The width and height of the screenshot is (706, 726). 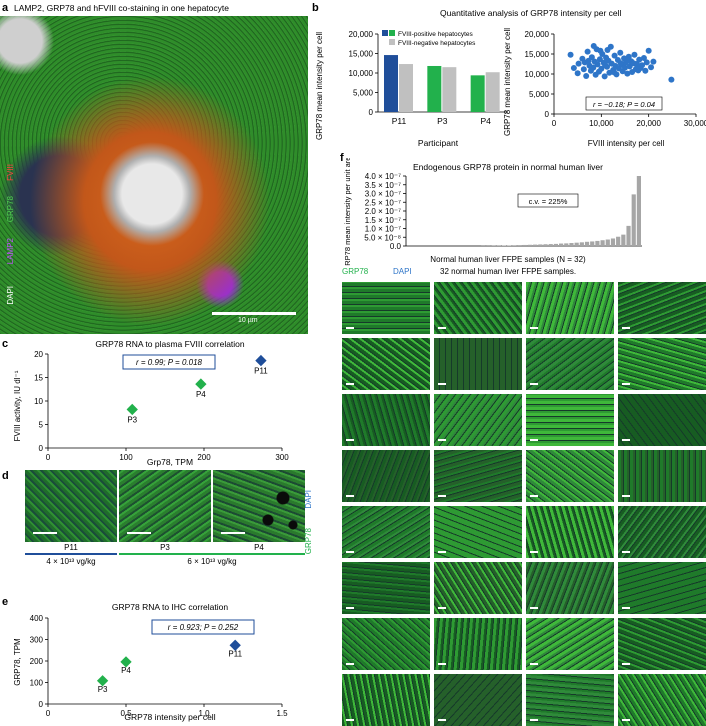 What do you see at coordinates (436, 34) in the screenshot?
I see `legend-positive: FVIII-positive hepatocytes` at bounding box center [436, 34].